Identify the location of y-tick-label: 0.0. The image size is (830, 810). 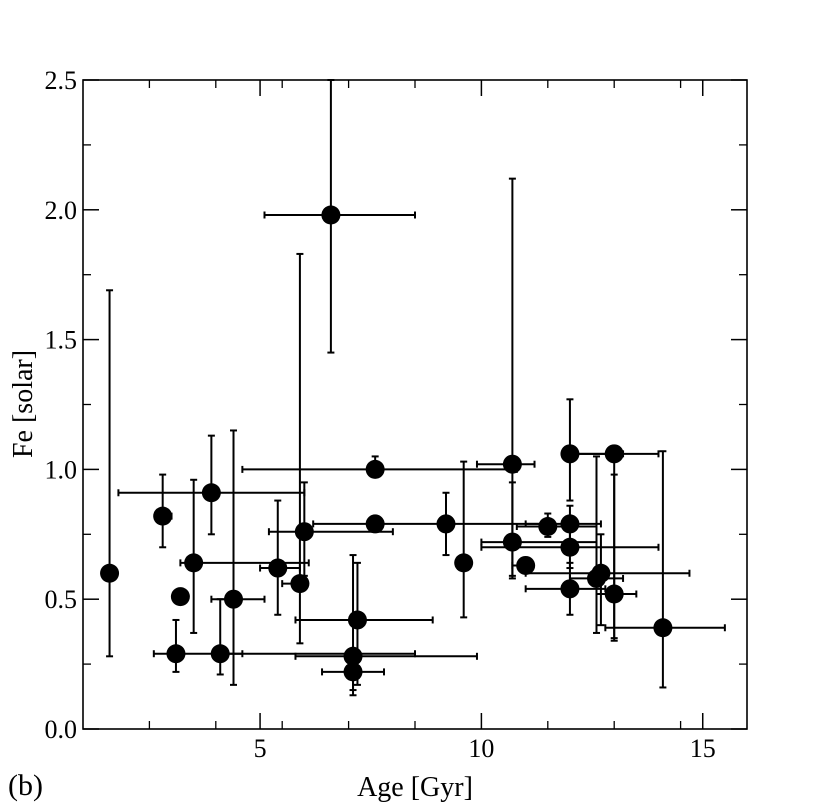
(61, 729).